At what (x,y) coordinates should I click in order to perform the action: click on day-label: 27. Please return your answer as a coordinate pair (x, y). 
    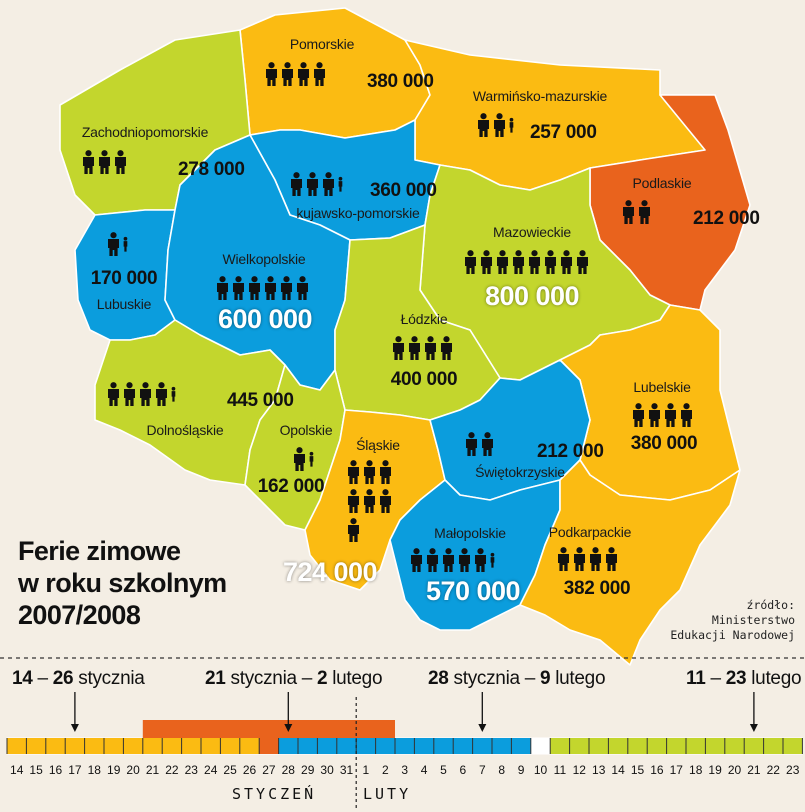
    Looking at the image, I should click on (269, 770).